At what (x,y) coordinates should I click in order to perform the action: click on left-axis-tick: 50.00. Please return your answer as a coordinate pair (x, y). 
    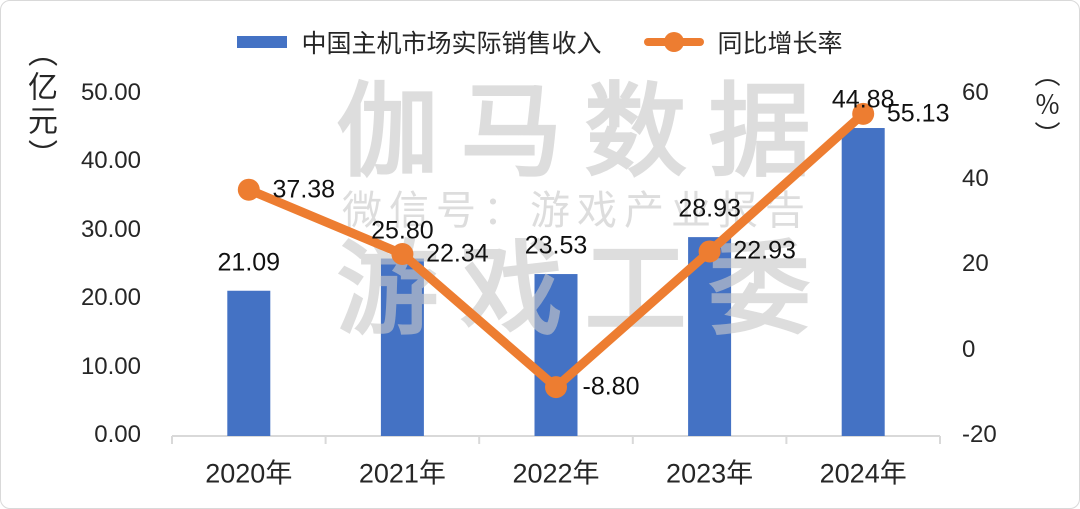
    Looking at the image, I should click on (110, 92).